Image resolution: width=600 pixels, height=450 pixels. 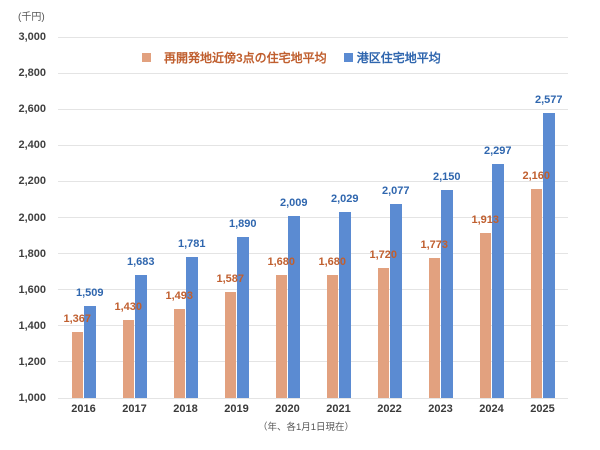 I want to click on x-axis-label-2022: 2022, so click(x=389, y=409).